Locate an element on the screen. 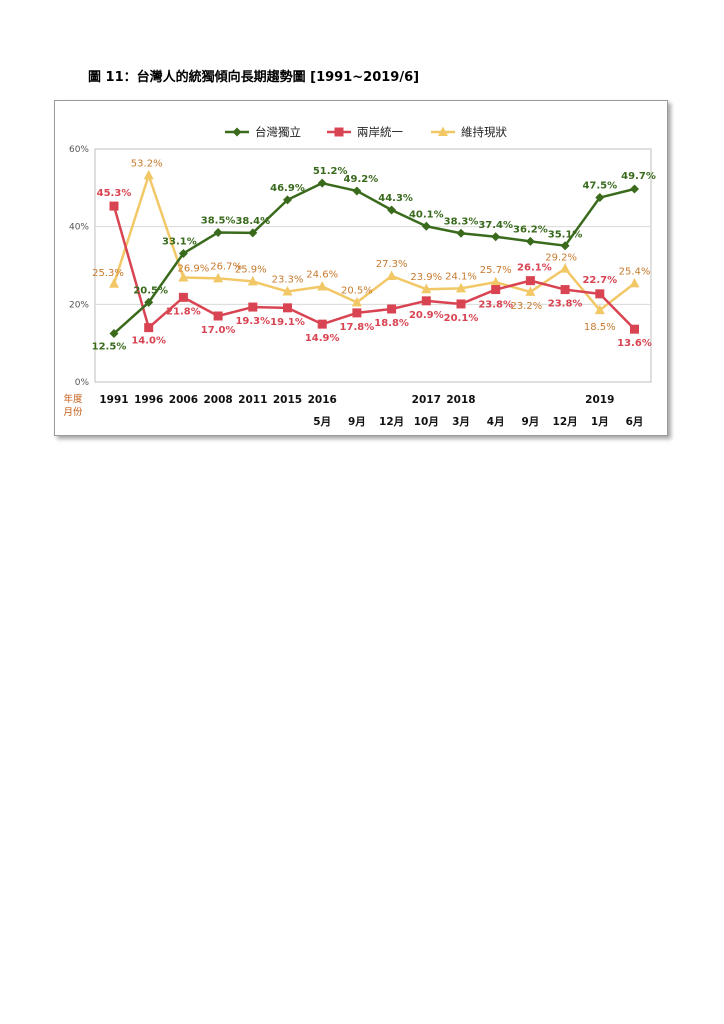  data-label: 25.9% is located at coordinates (251, 269).